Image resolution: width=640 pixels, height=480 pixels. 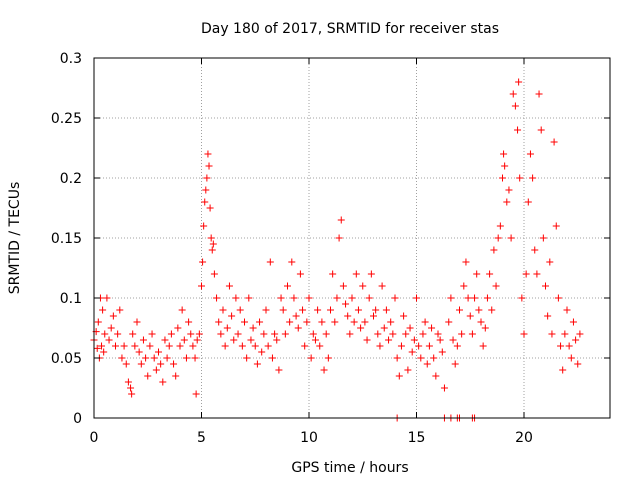 I want to click on y-tick-label: 0.1, so click(x=71, y=299).